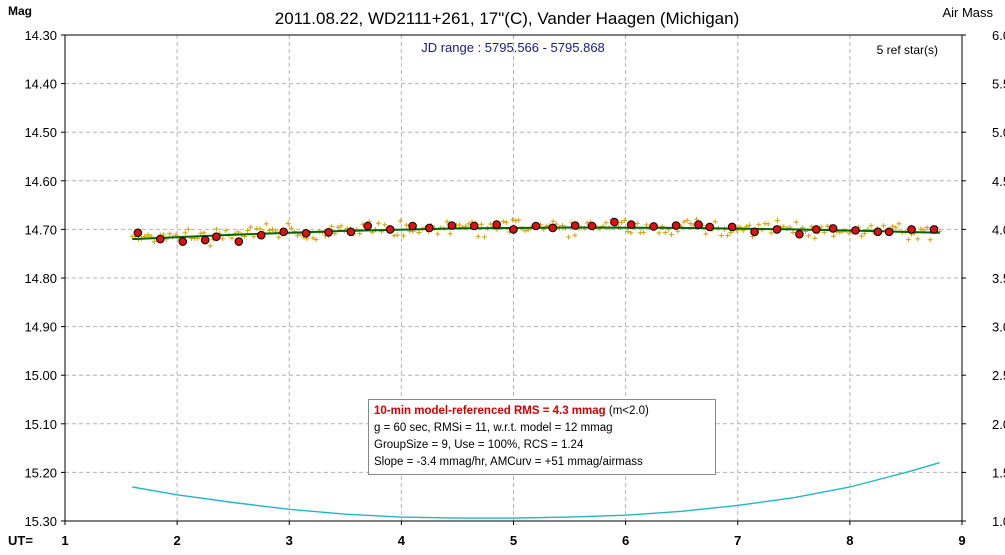 The height and width of the screenshot is (555, 1005). I want to click on stats-line-3: GroupSize = 9, Use = 100%, RCS = 1.24, so click(479, 445).